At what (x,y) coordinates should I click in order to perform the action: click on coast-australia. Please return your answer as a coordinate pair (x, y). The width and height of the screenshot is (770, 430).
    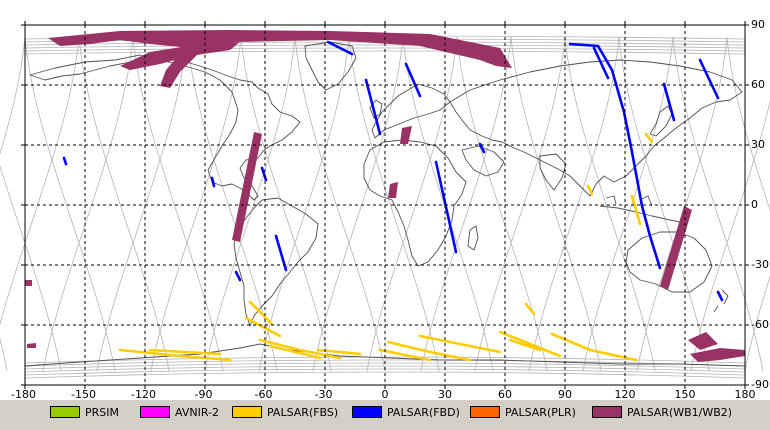
    Looking at the image, I should click on (669, 262).